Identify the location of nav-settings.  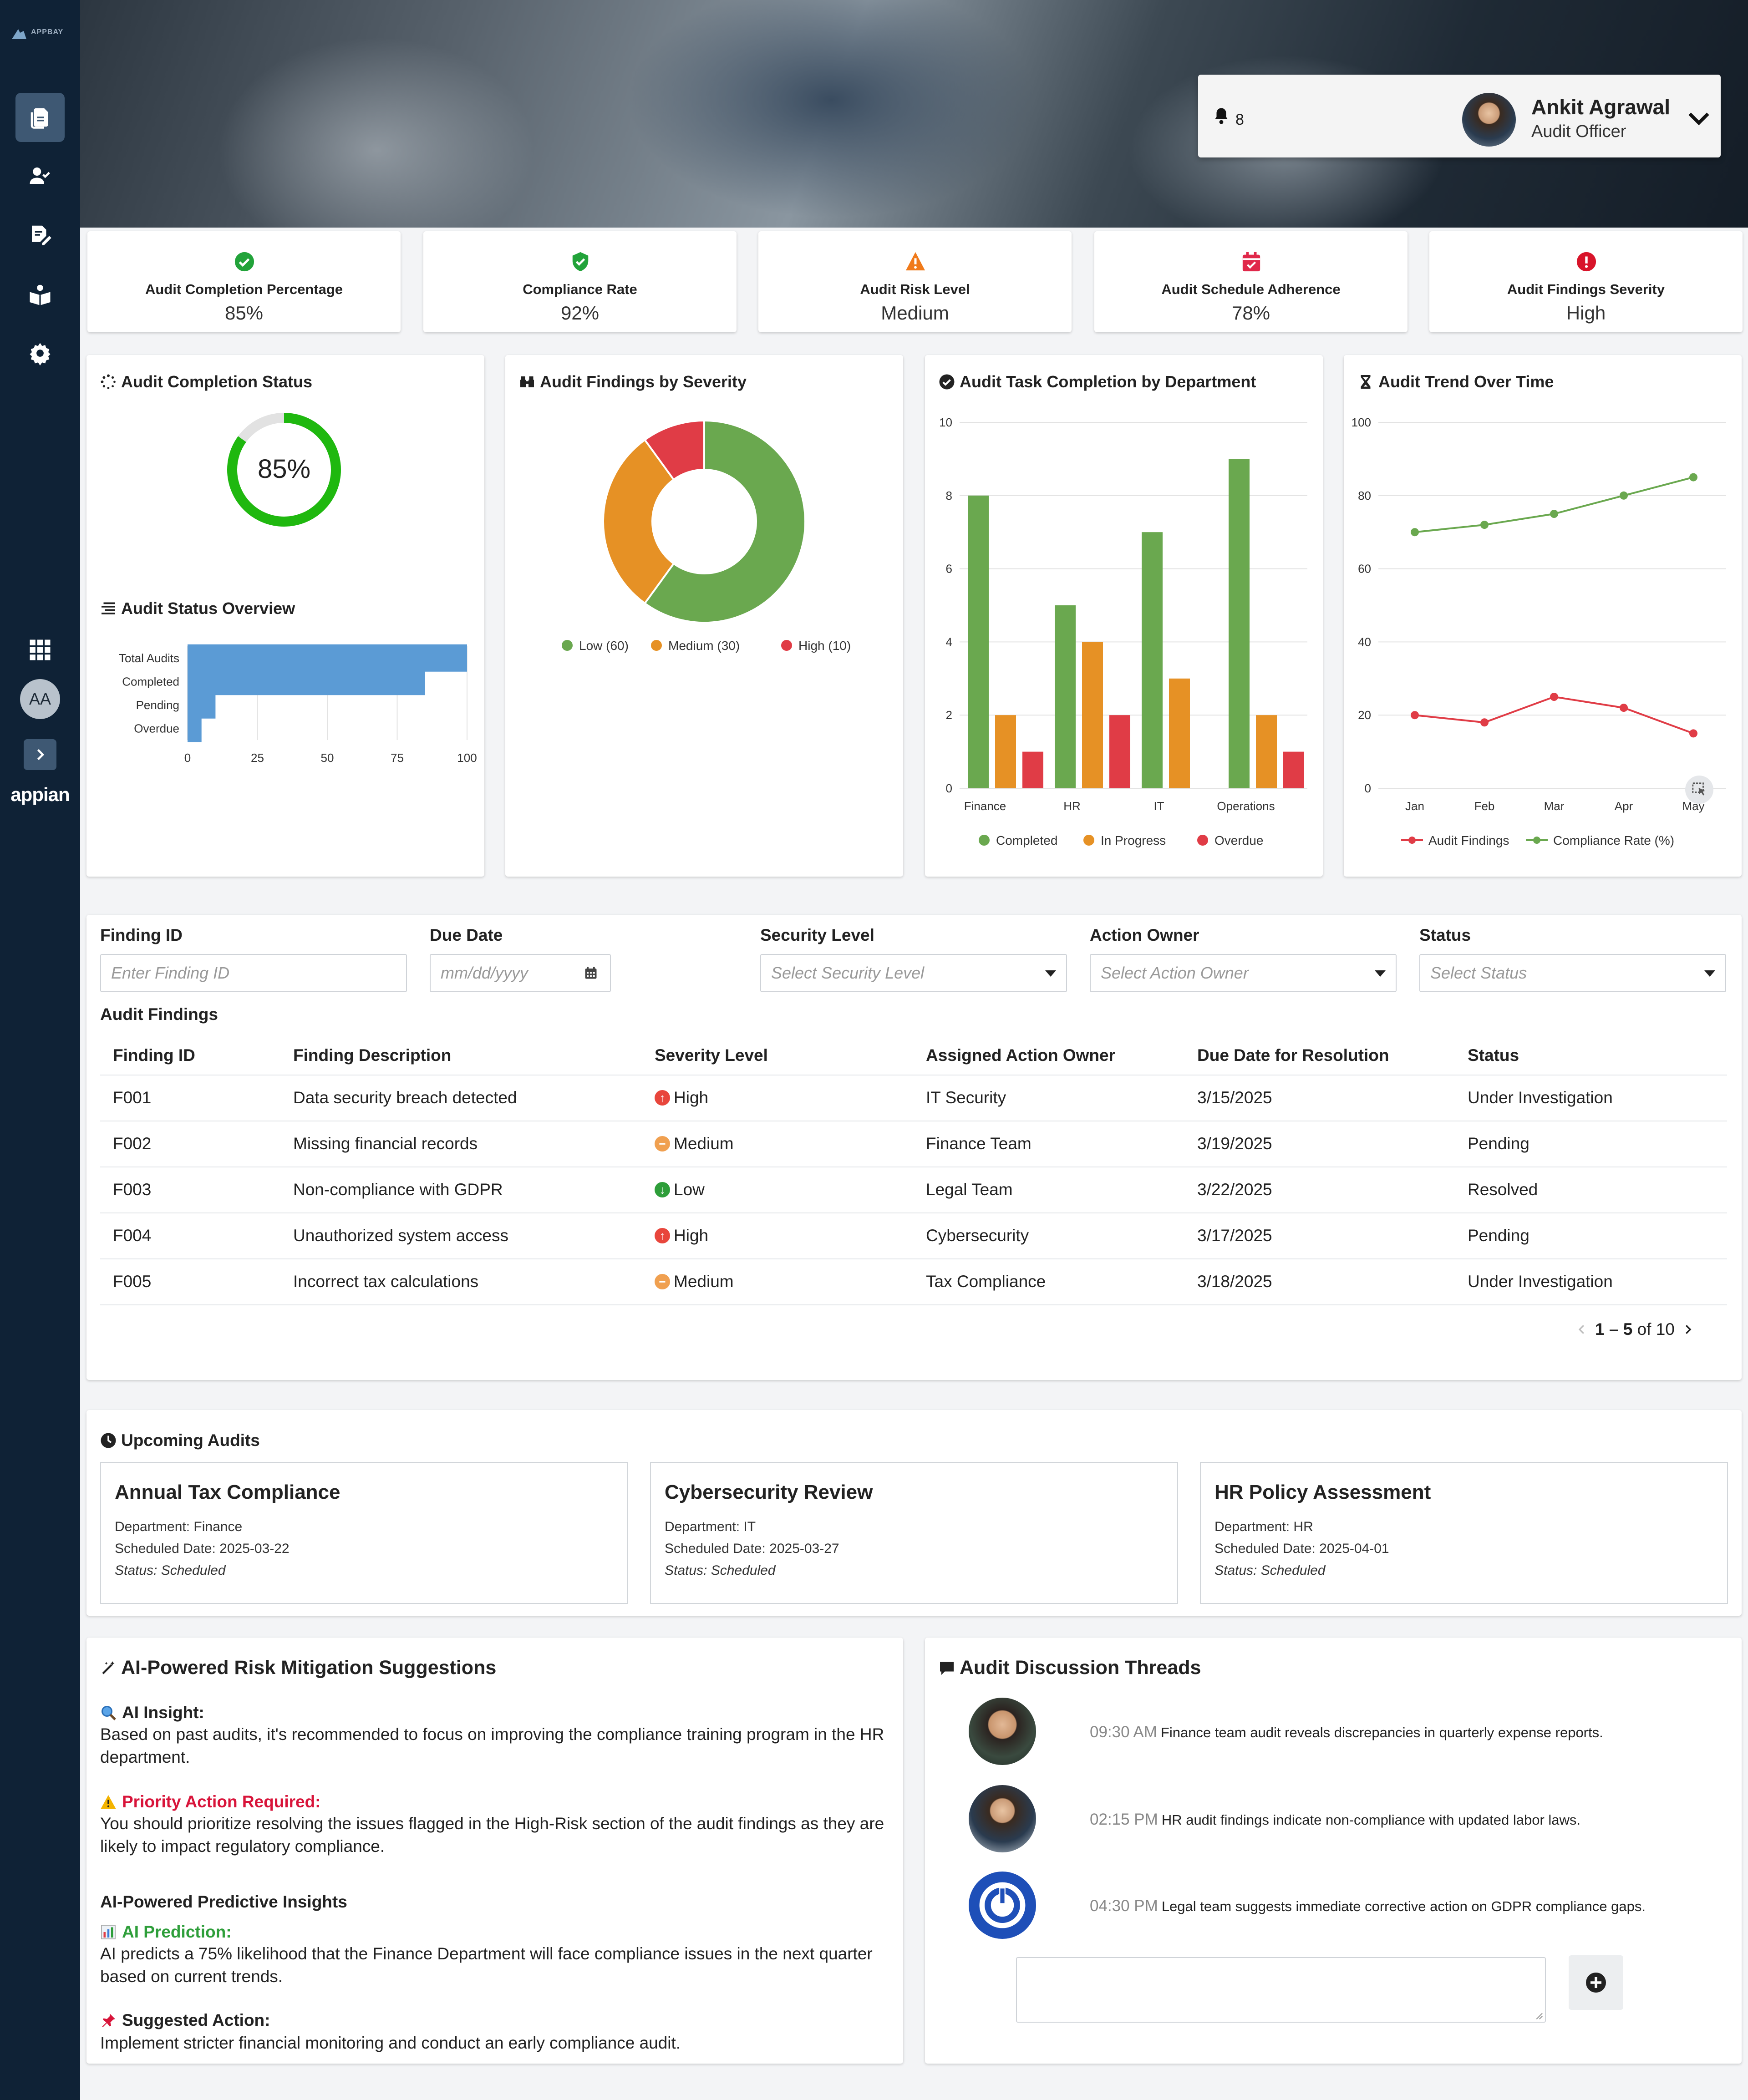
(40, 353).